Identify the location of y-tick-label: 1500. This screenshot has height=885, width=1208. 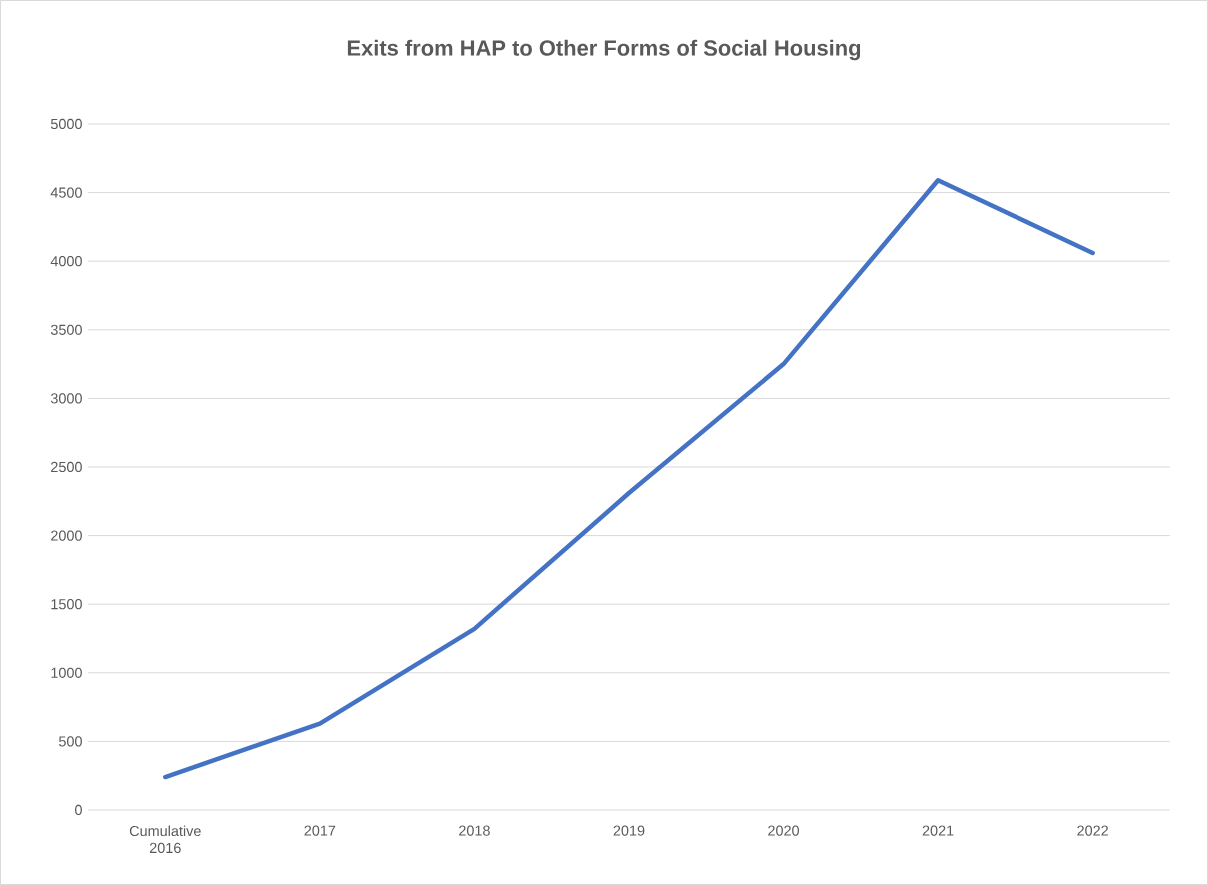
(66, 604).